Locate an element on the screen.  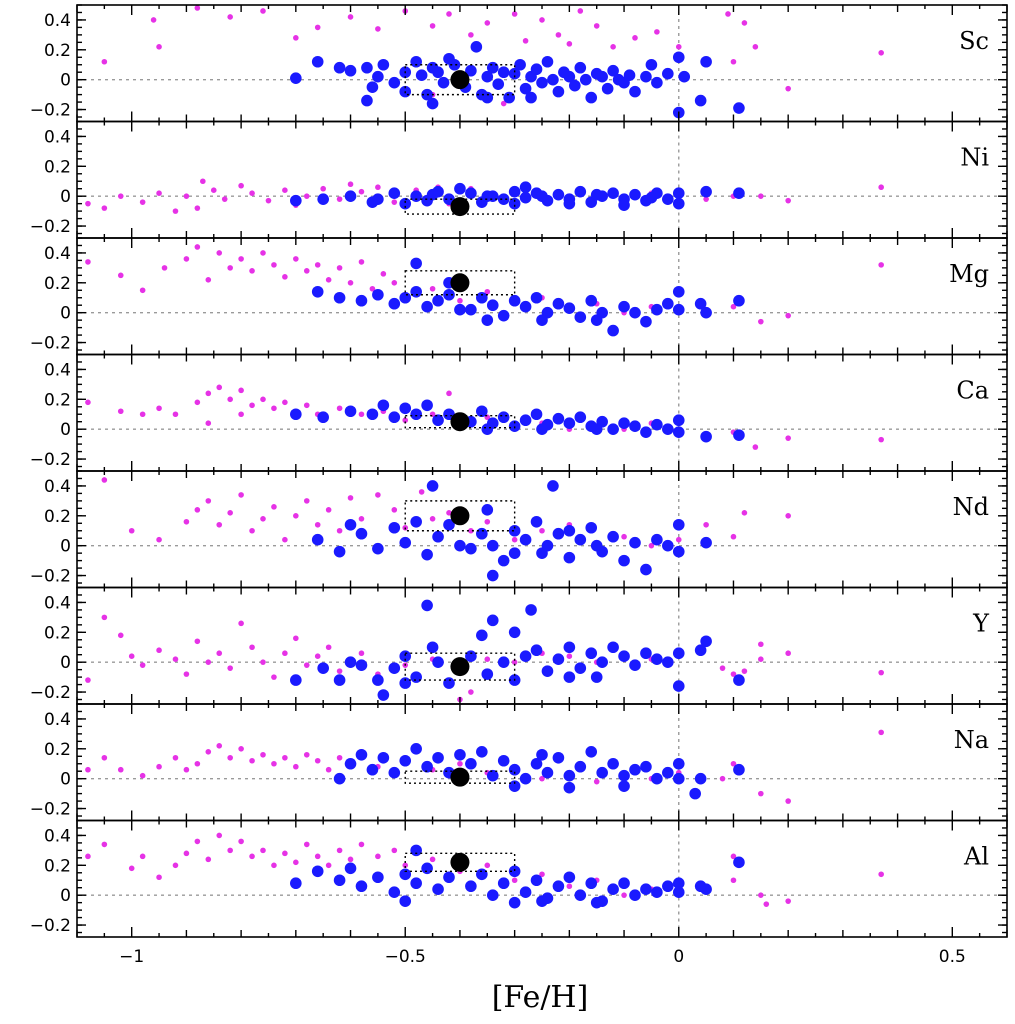
y-tick-label: 0 is located at coordinates (65, 314).